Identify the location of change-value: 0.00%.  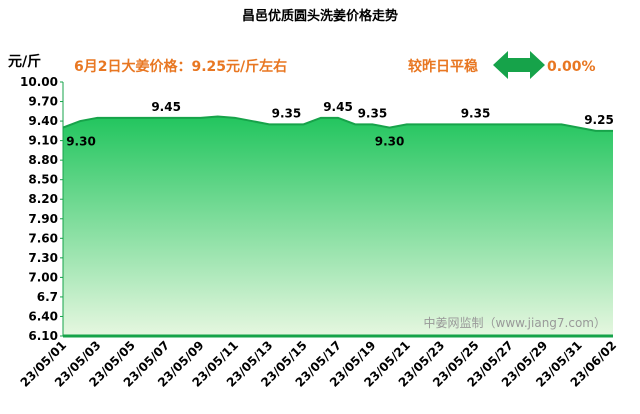
(571, 67).